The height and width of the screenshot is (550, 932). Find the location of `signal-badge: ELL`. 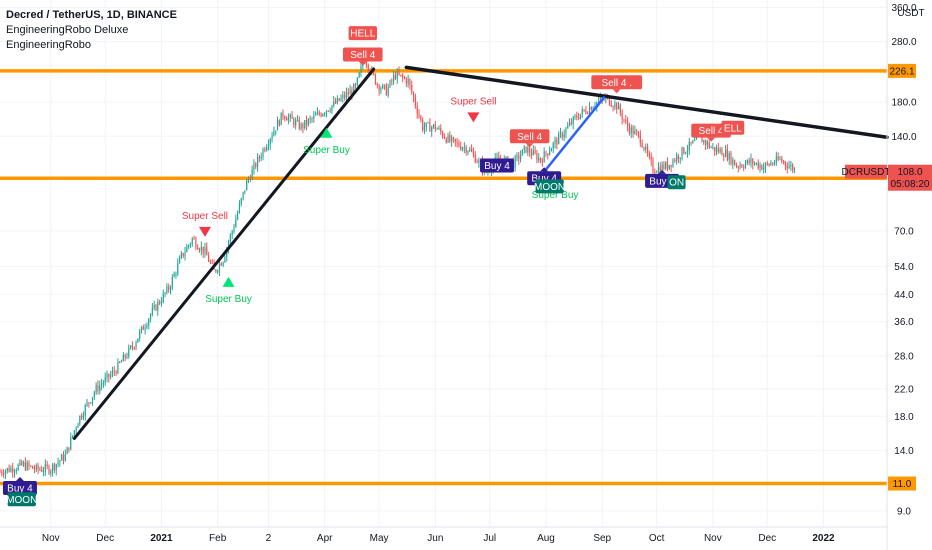

signal-badge: ELL is located at coordinates (733, 127).